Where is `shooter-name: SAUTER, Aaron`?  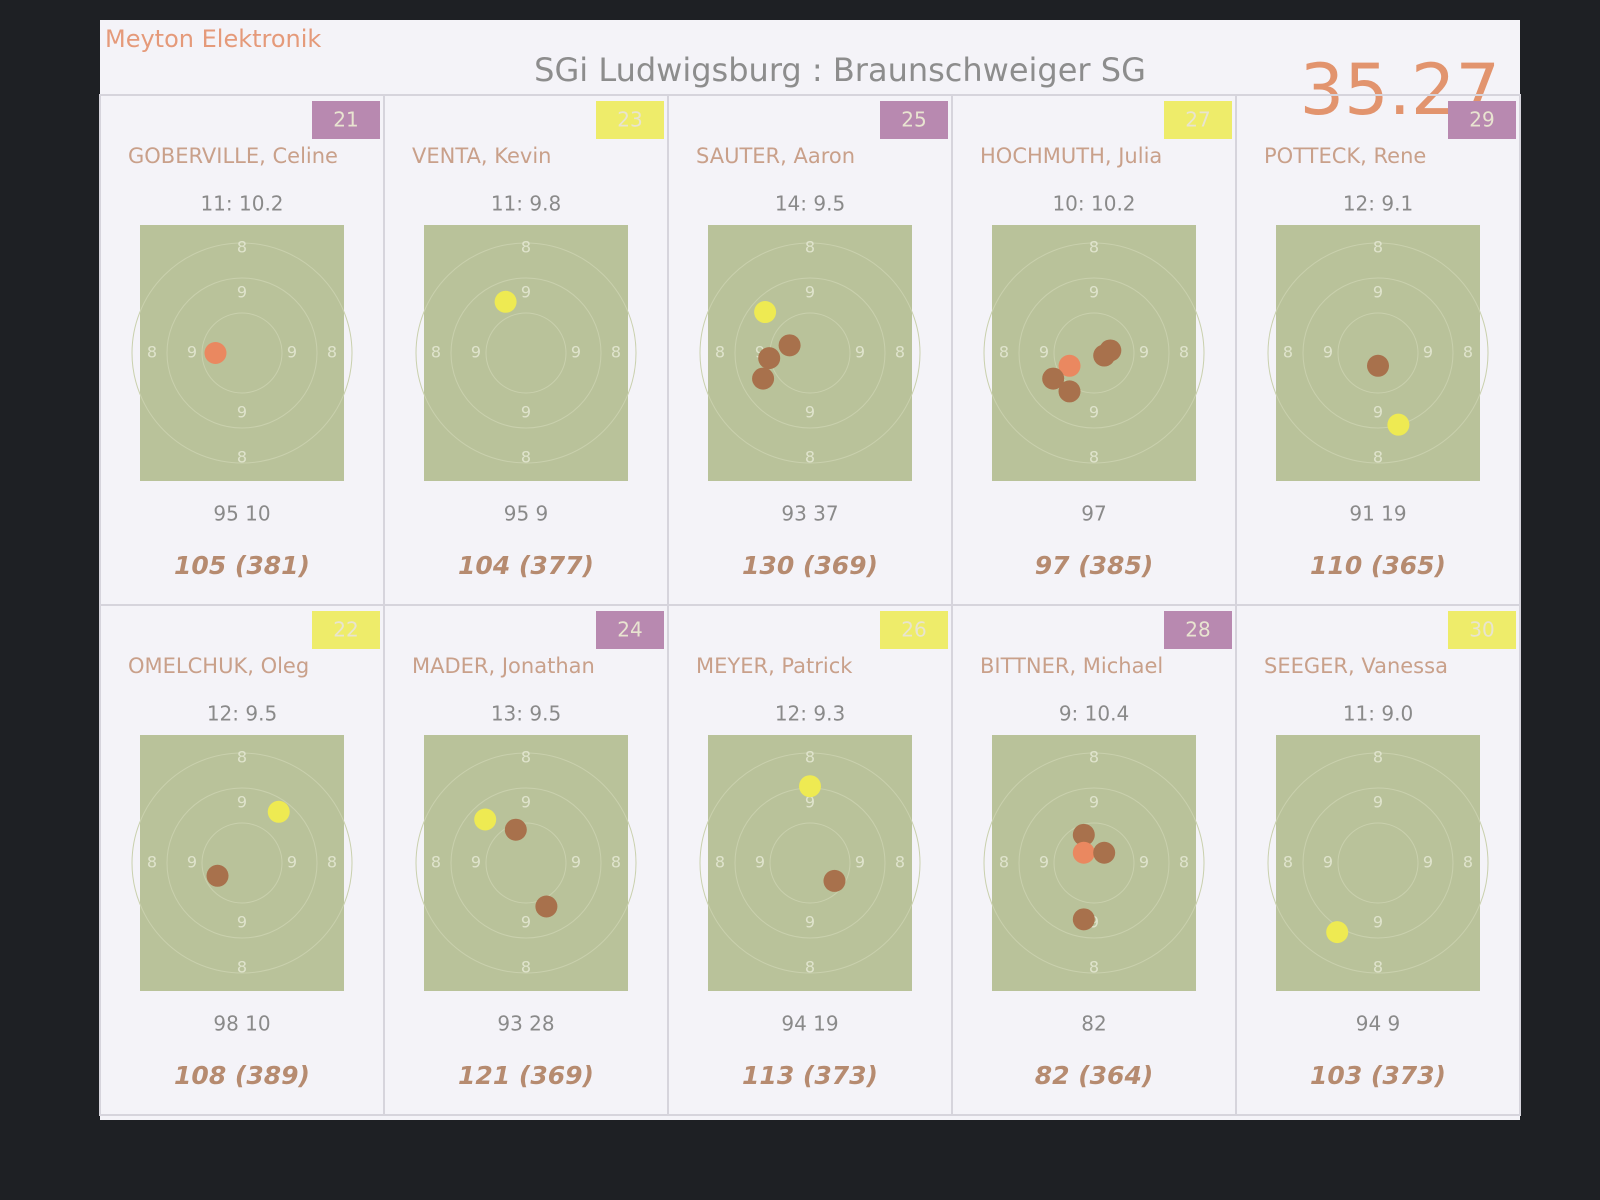 shooter-name: SAUTER, Aaron is located at coordinates (775, 156).